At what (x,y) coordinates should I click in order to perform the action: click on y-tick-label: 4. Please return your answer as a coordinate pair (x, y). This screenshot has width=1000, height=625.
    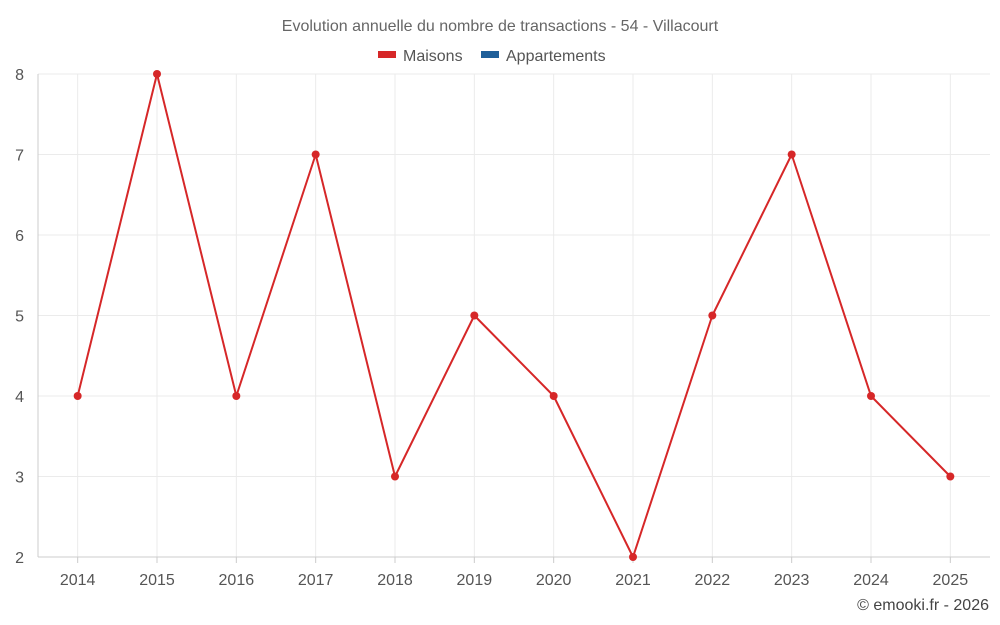
    Looking at the image, I should click on (19, 397).